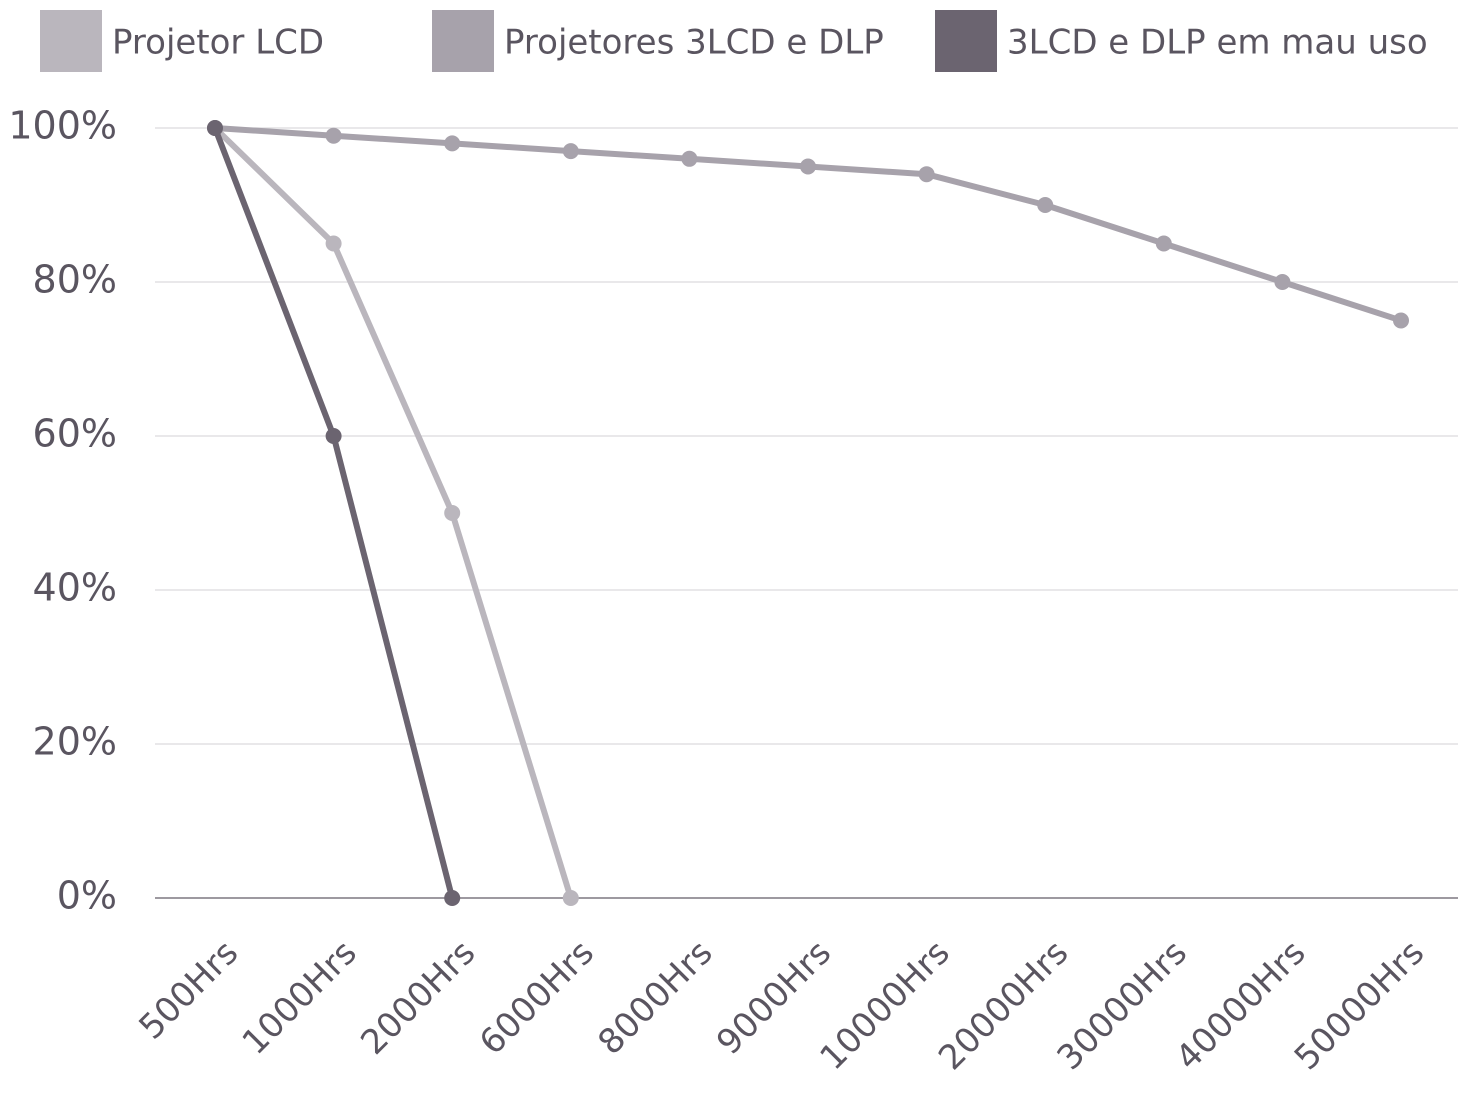  I want to click on x-tick-label: 6000Hrs, so click(537, 998).